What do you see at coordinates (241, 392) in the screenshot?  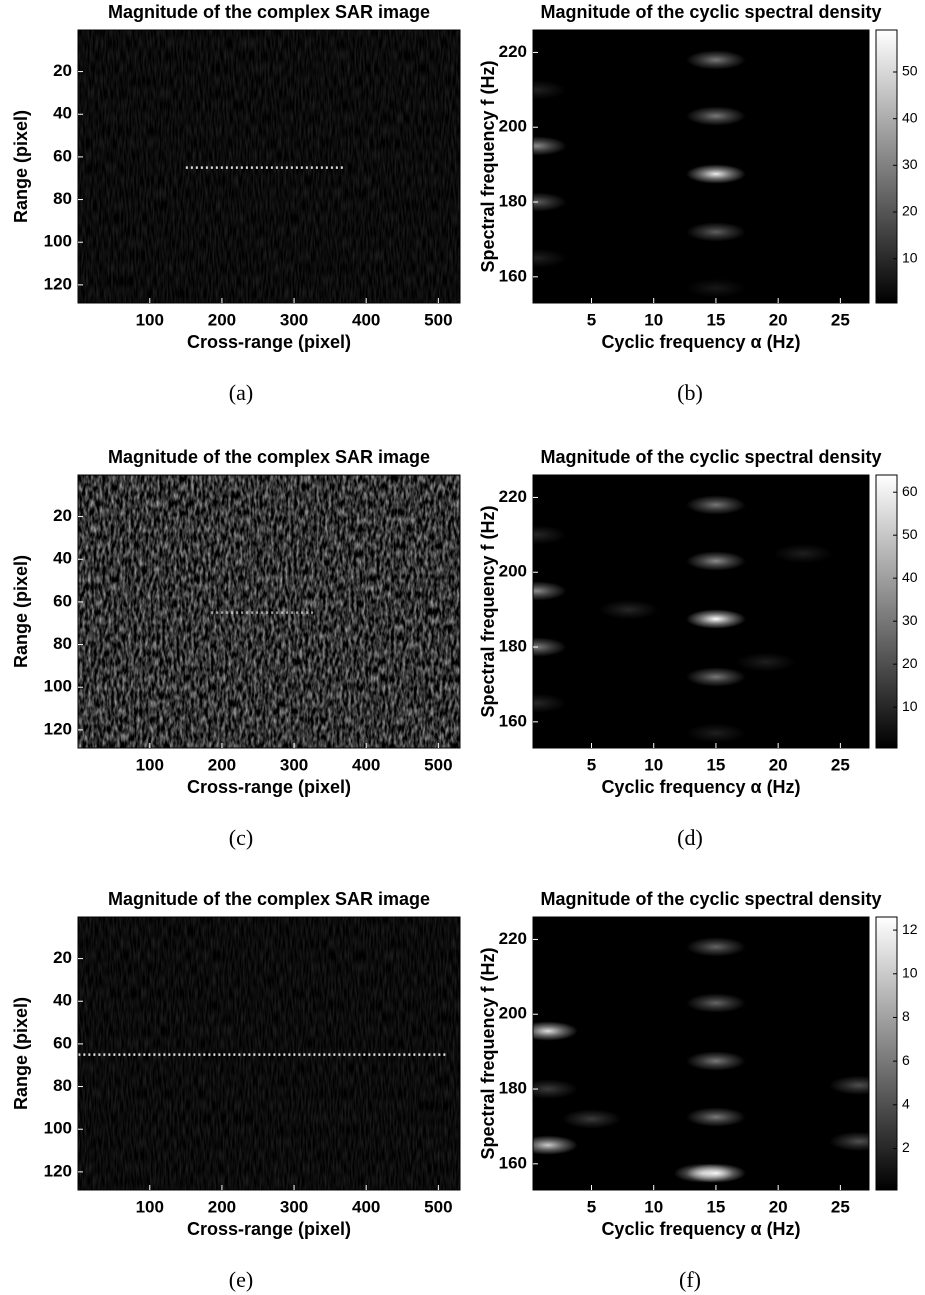 I see `caption: (a)` at bounding box center [241, 392].